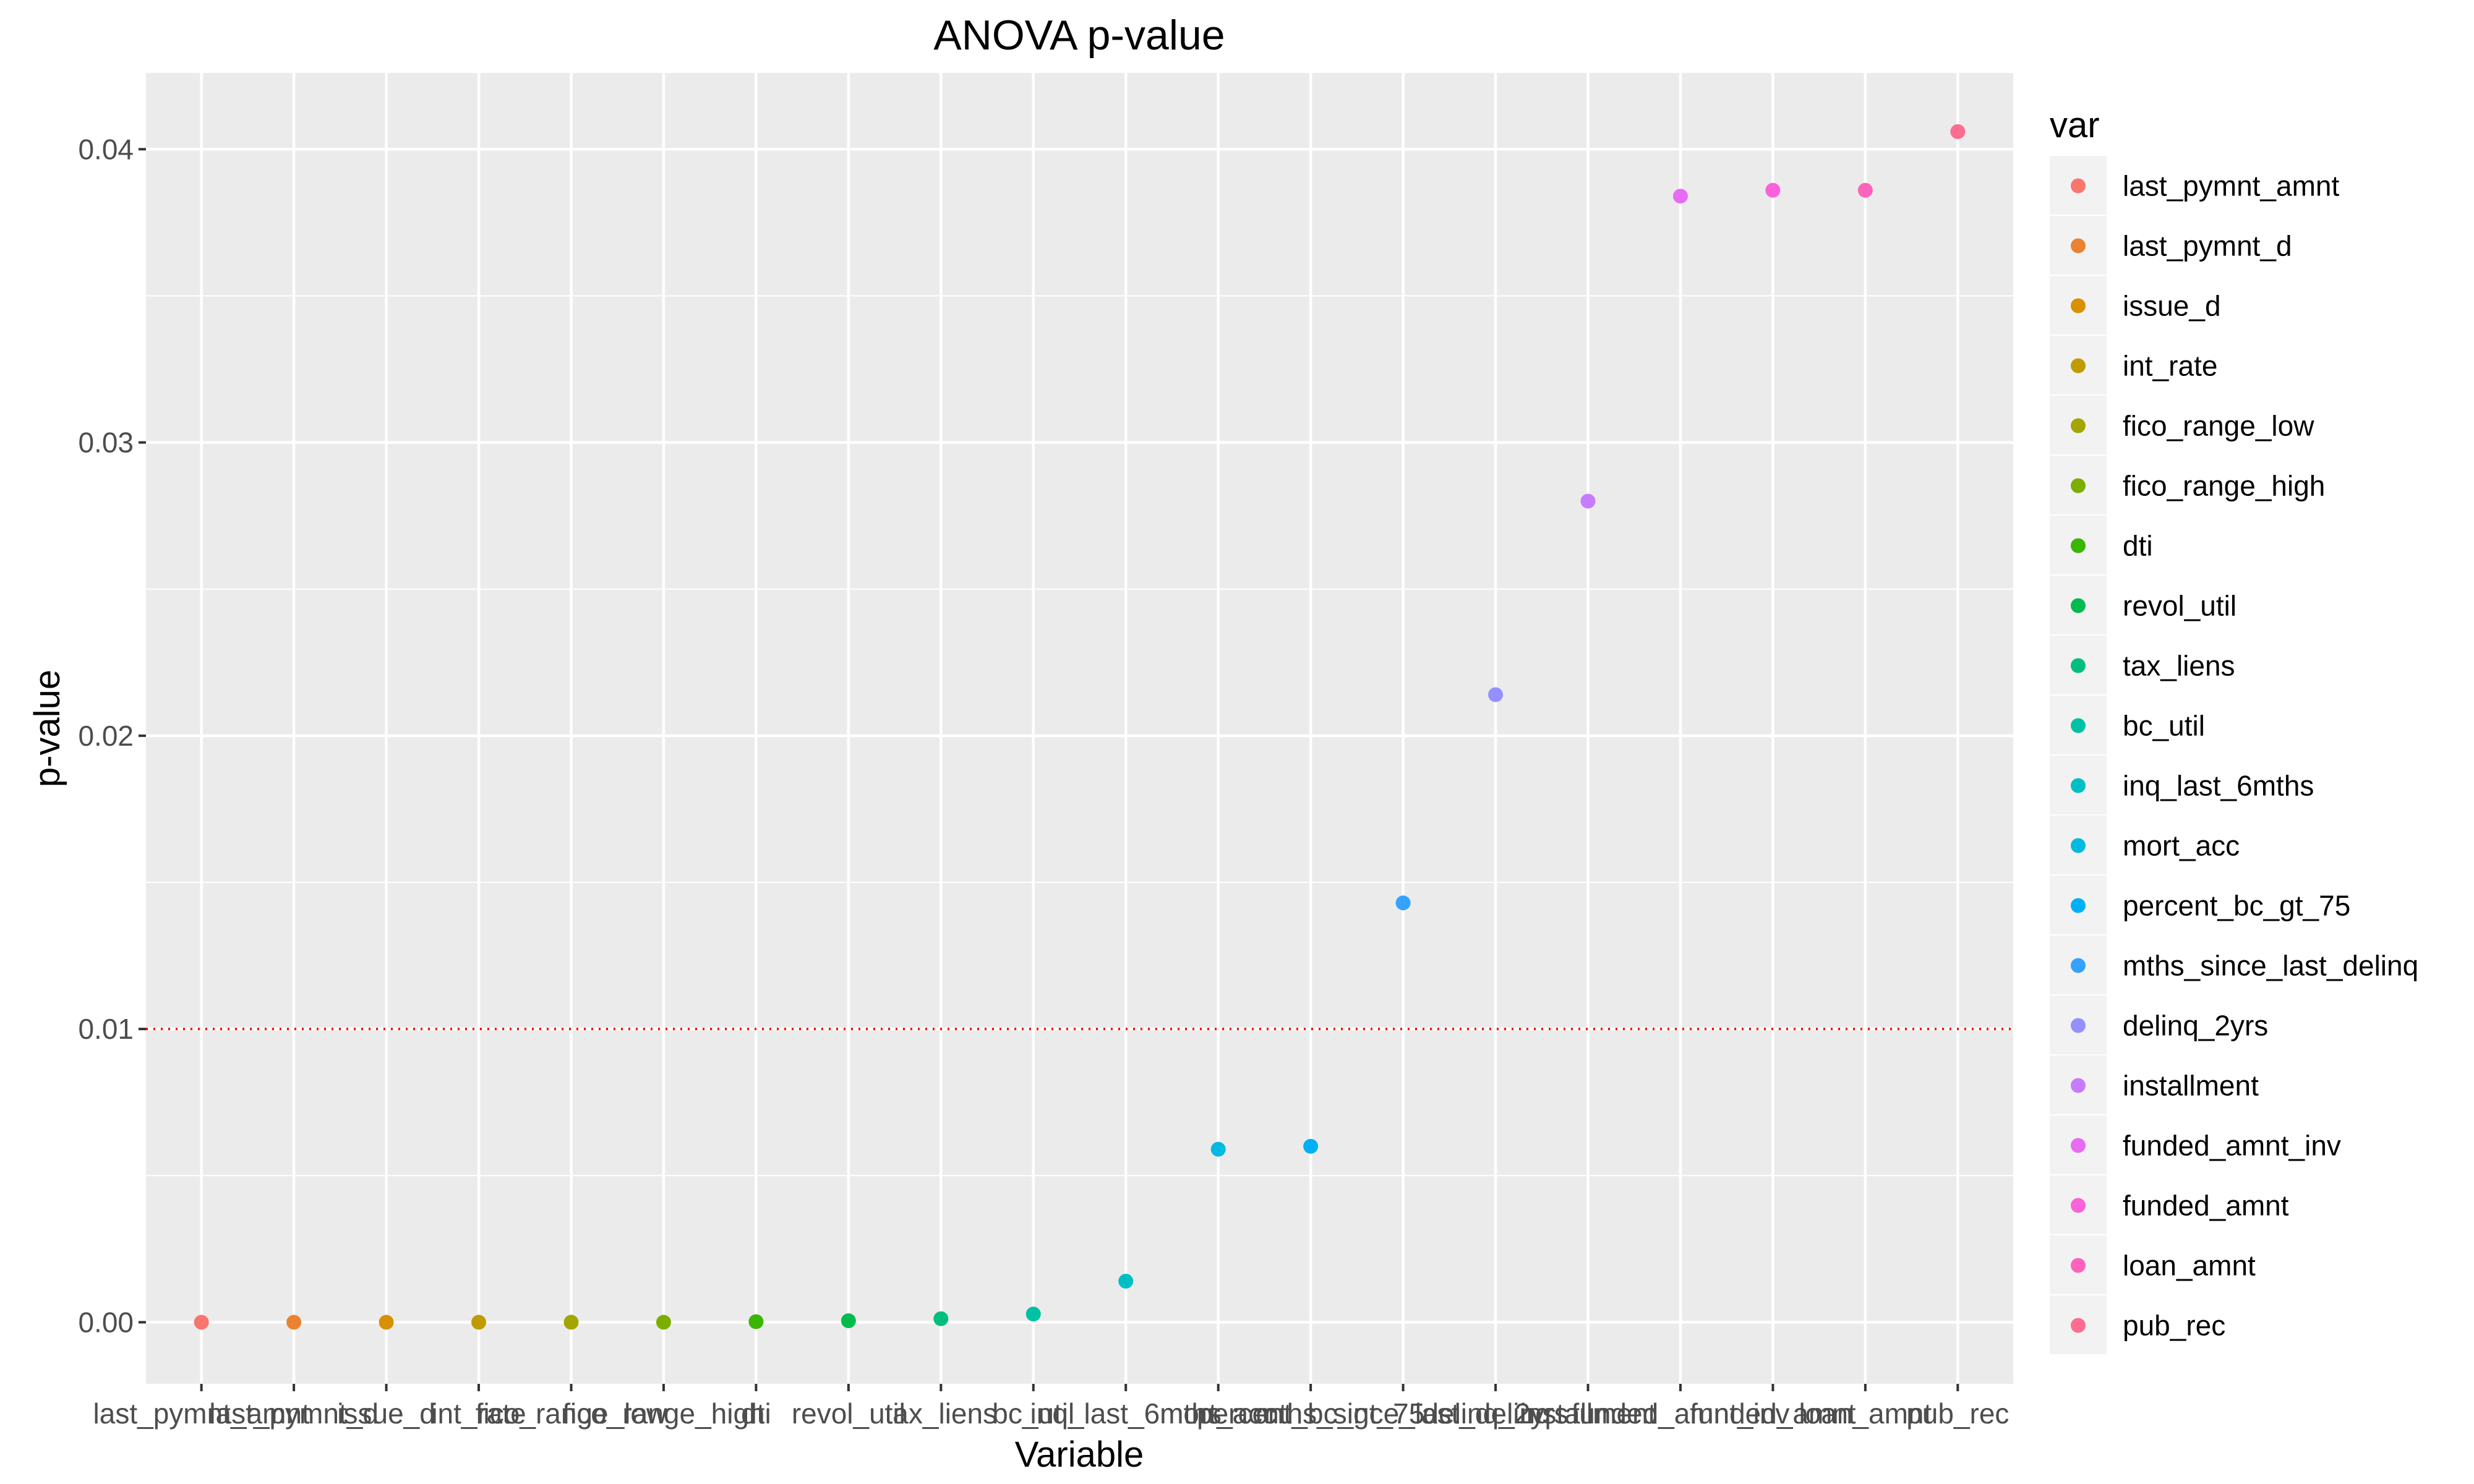  I want to click on x-tick-label: int_rate, so click(478, 1413).